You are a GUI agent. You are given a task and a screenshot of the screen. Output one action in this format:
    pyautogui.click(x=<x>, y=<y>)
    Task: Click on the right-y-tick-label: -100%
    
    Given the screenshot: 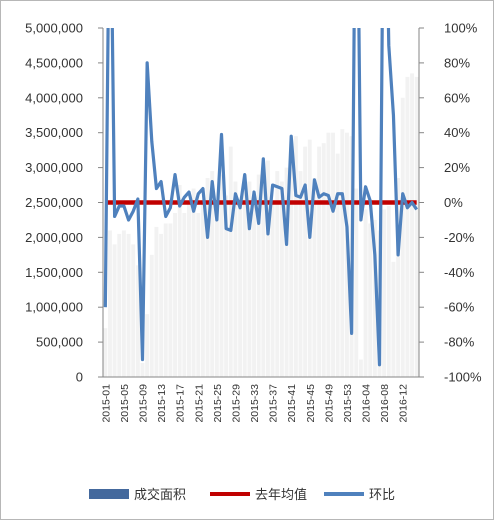 What is the action you would take?
    pyautogui.click(x=463, y=377)
    